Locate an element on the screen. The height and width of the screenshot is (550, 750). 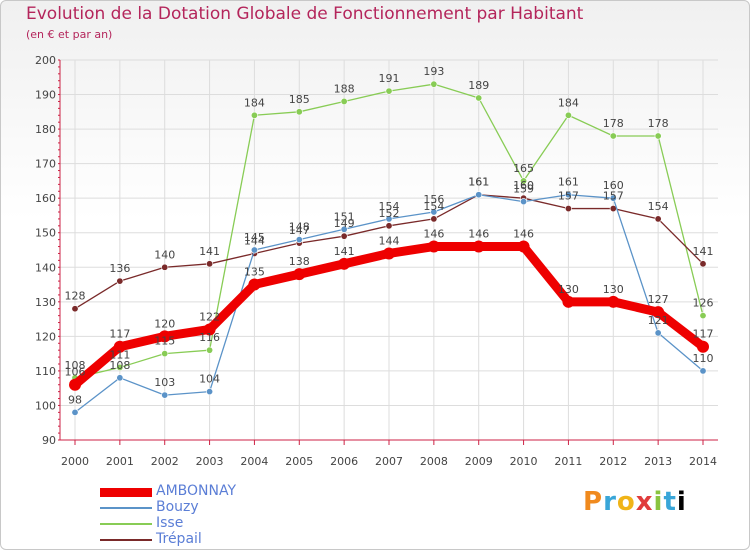
y-tick-label: 190 is located at coordinates (45, 95).